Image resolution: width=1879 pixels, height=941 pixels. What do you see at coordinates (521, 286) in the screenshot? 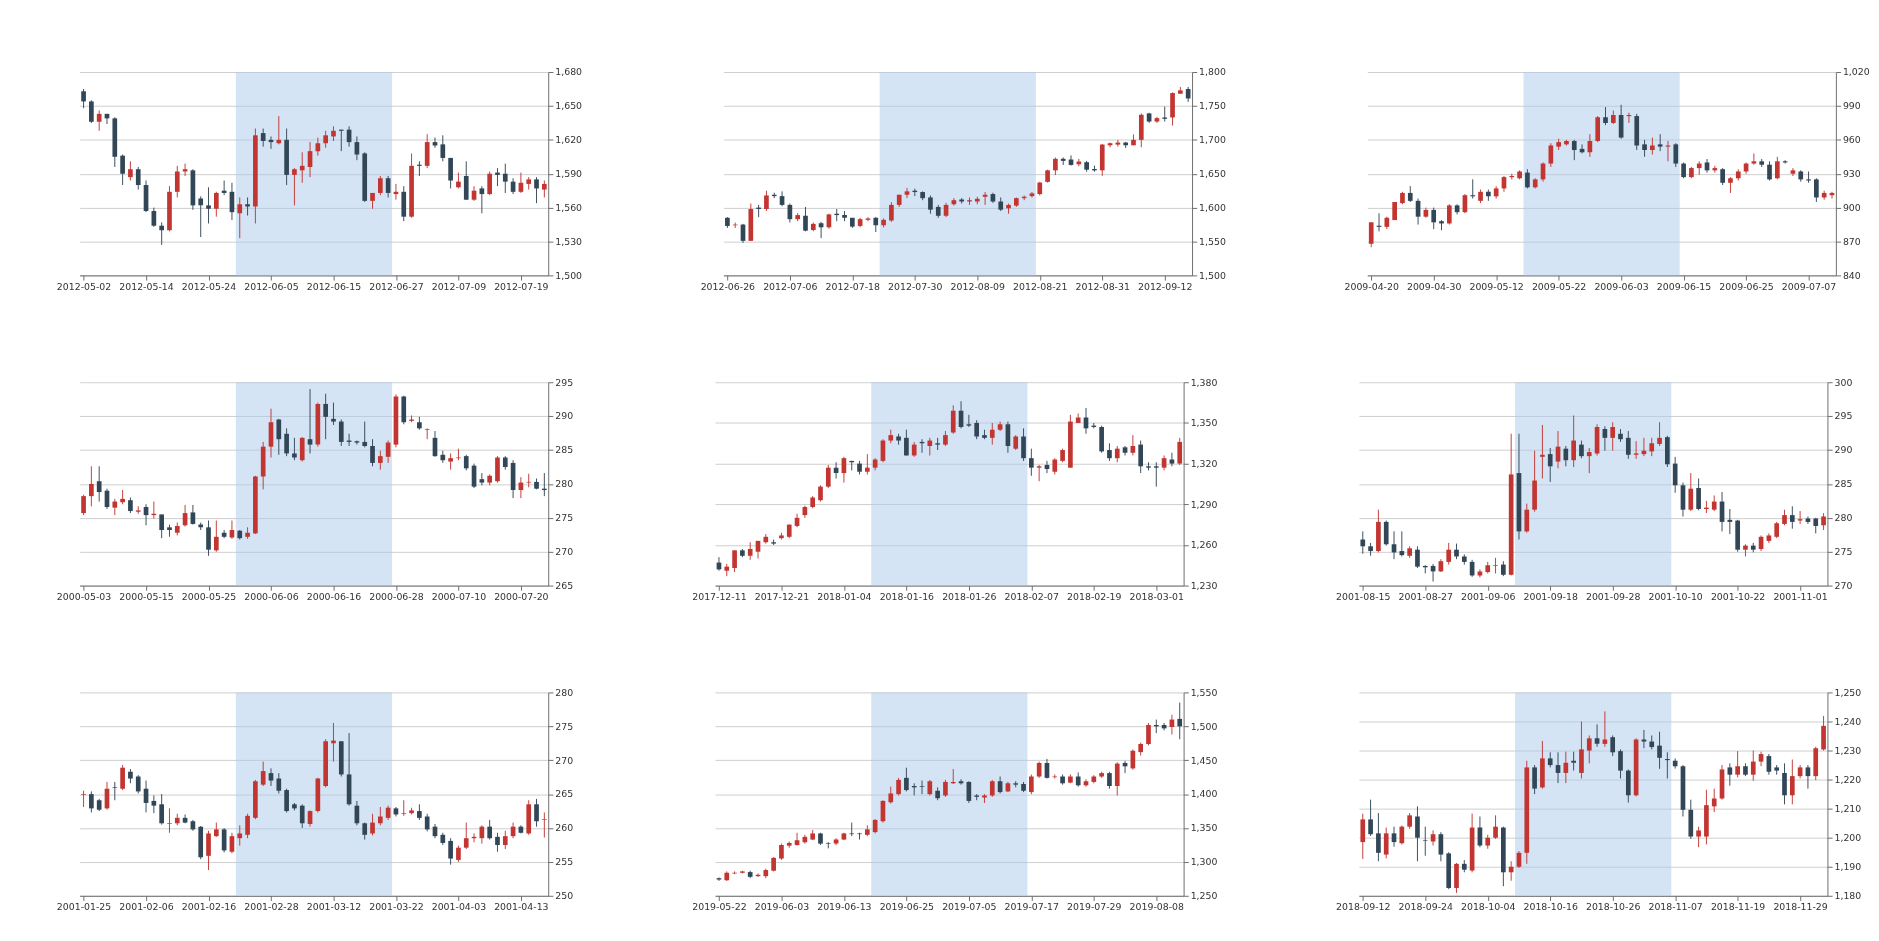
I see `x-tick-label: 2012-07-19` at bounding box center [521, 286].